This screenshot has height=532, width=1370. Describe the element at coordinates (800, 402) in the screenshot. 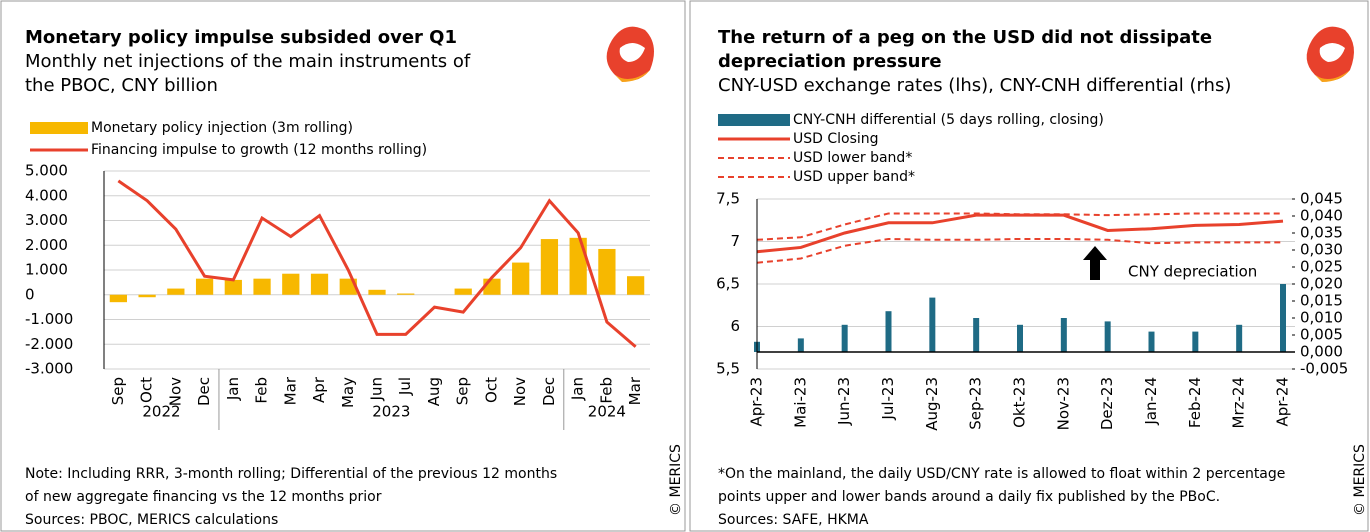

I see `x-tick-label: Mai-23` at that location.